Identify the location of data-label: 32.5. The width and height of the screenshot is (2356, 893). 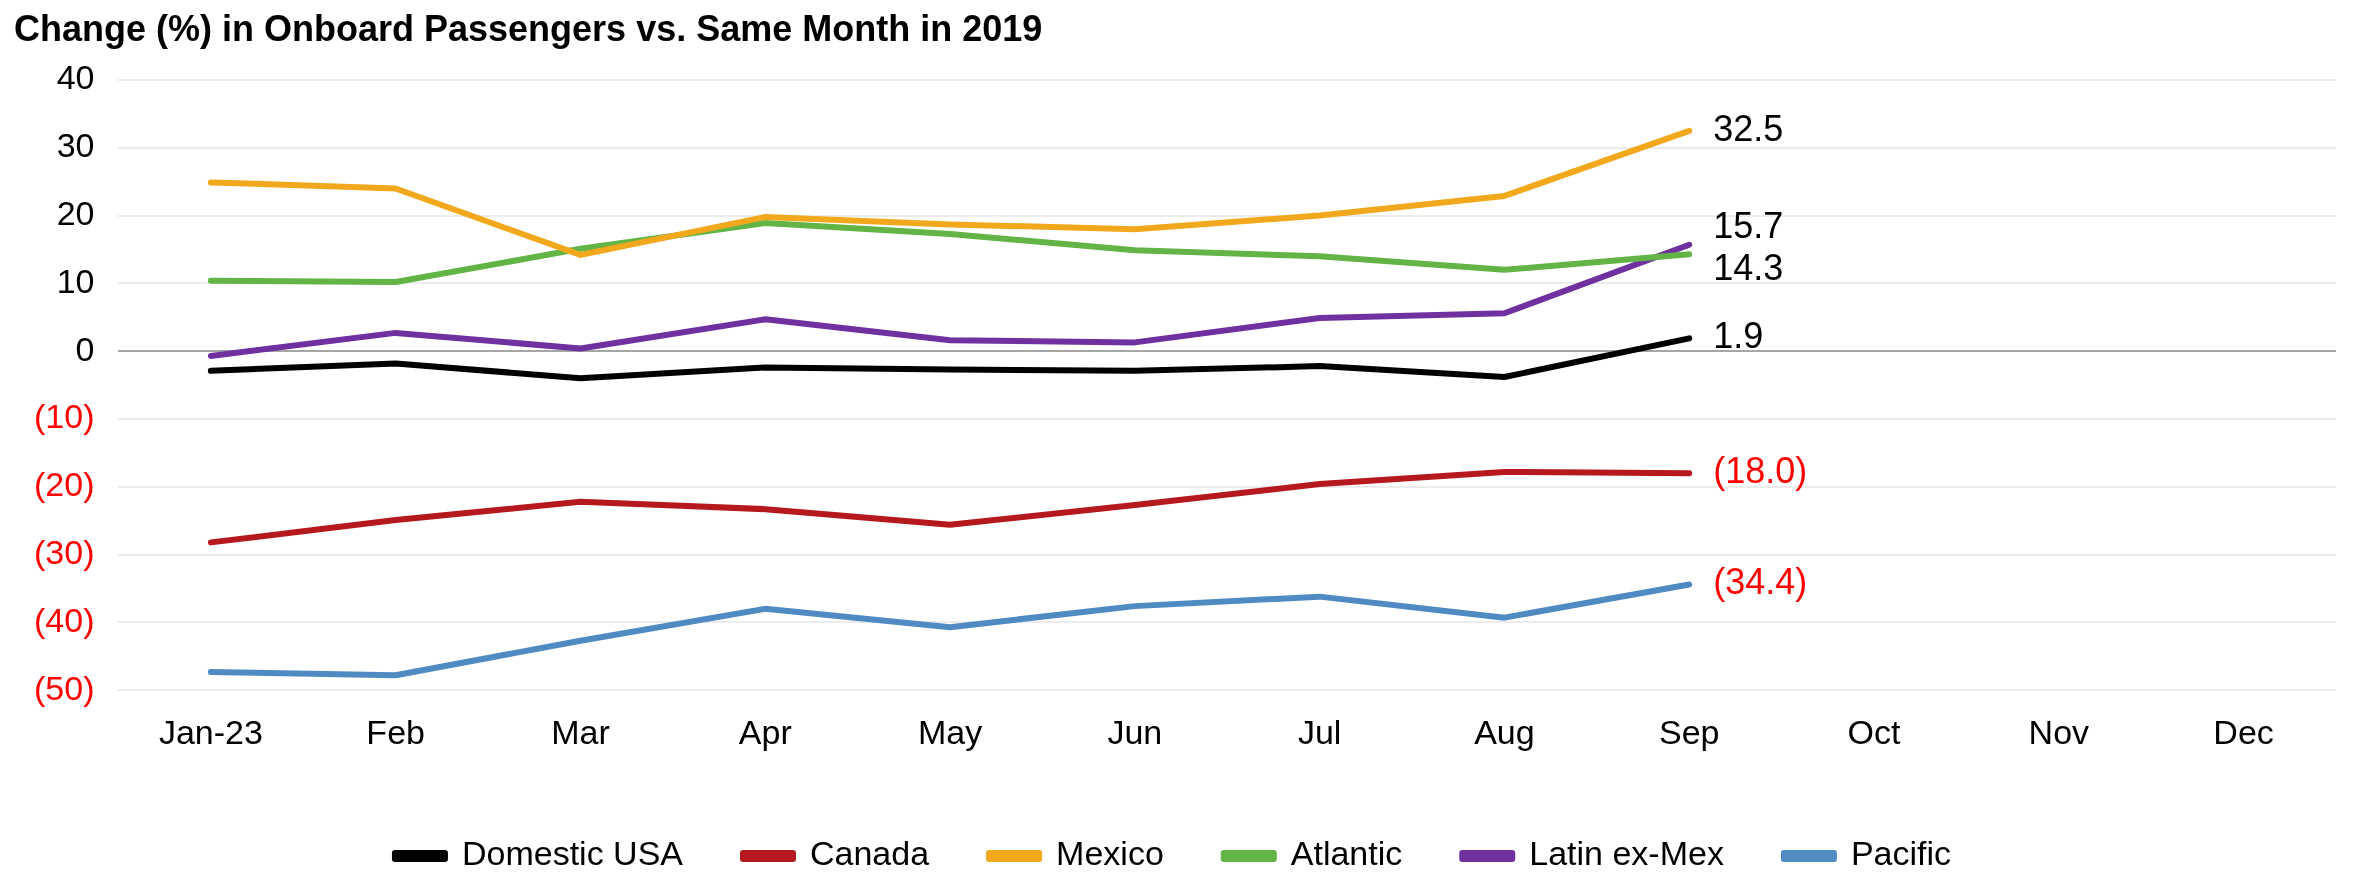
(1748, 128).